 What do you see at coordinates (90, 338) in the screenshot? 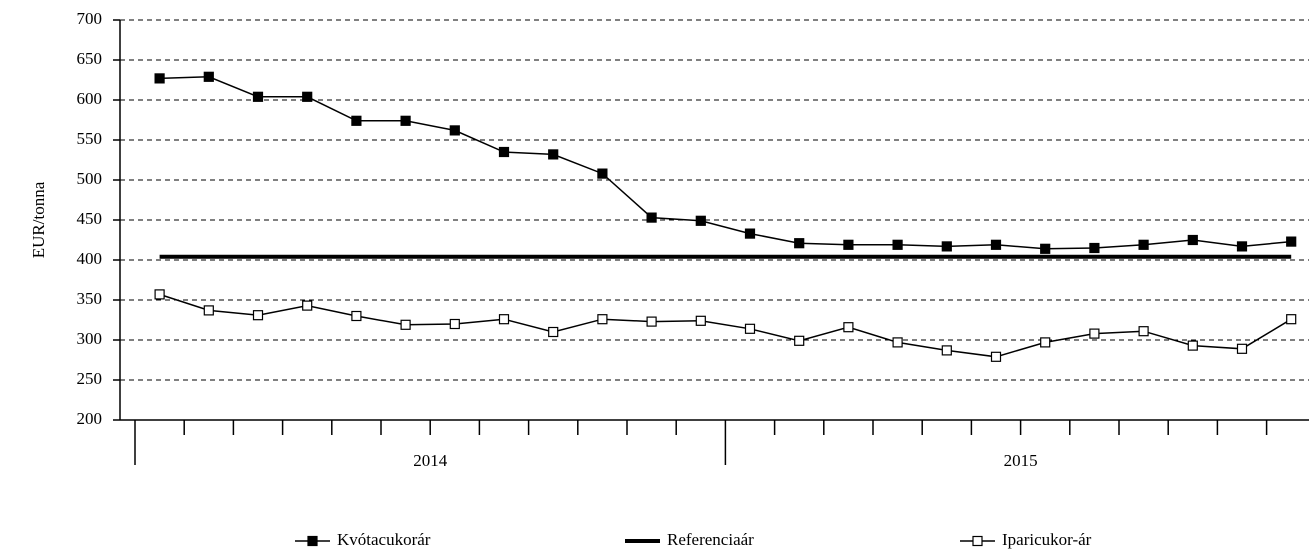
I see `y-tick-label: 300` at bounding box center [90, 338].